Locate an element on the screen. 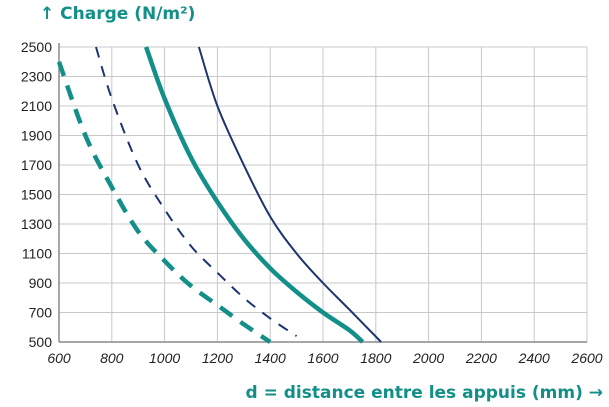  x-tick-label: 600 is located at coordinates (59, 358).